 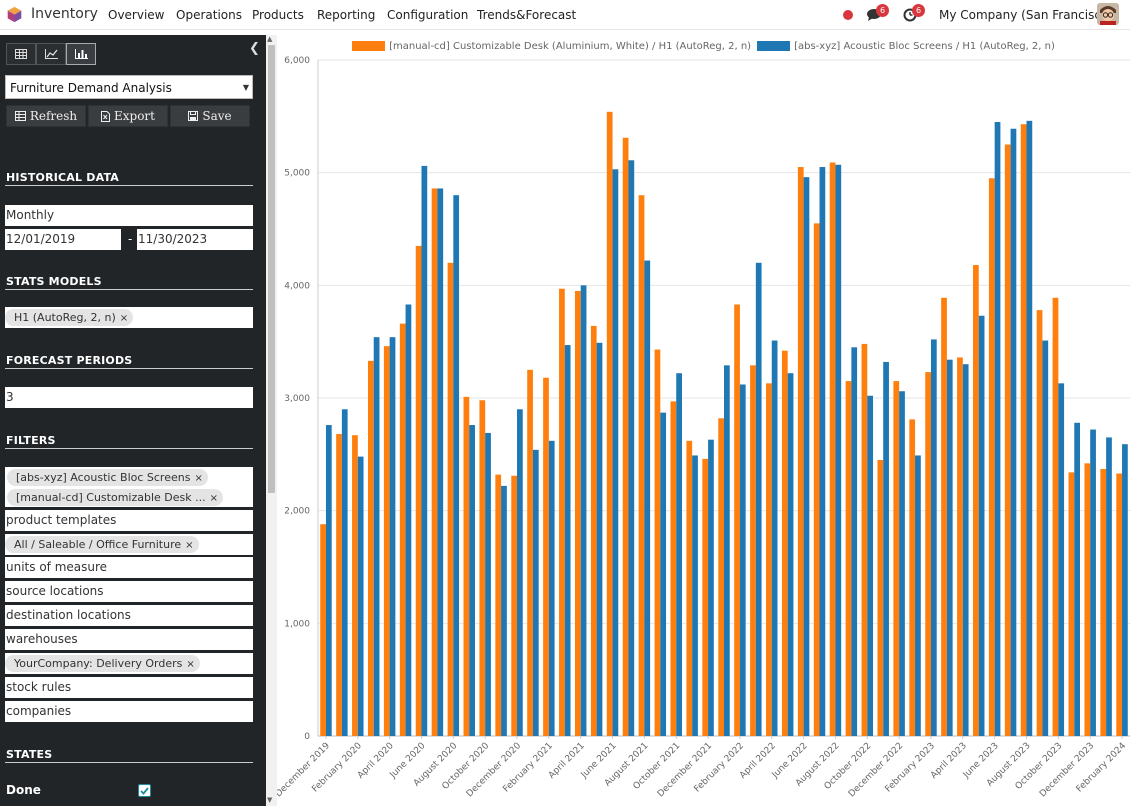 What do you see at coordinates (129, 215) in the screenshot?
I see `period-field: Monthly` at bounding box center [129, 215].